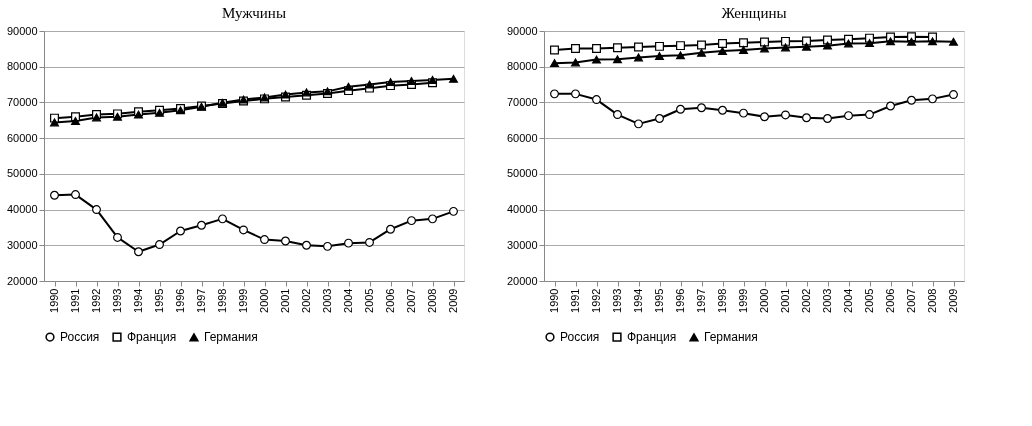  I want to click on chart-title: Женщины, so click(754, 13).